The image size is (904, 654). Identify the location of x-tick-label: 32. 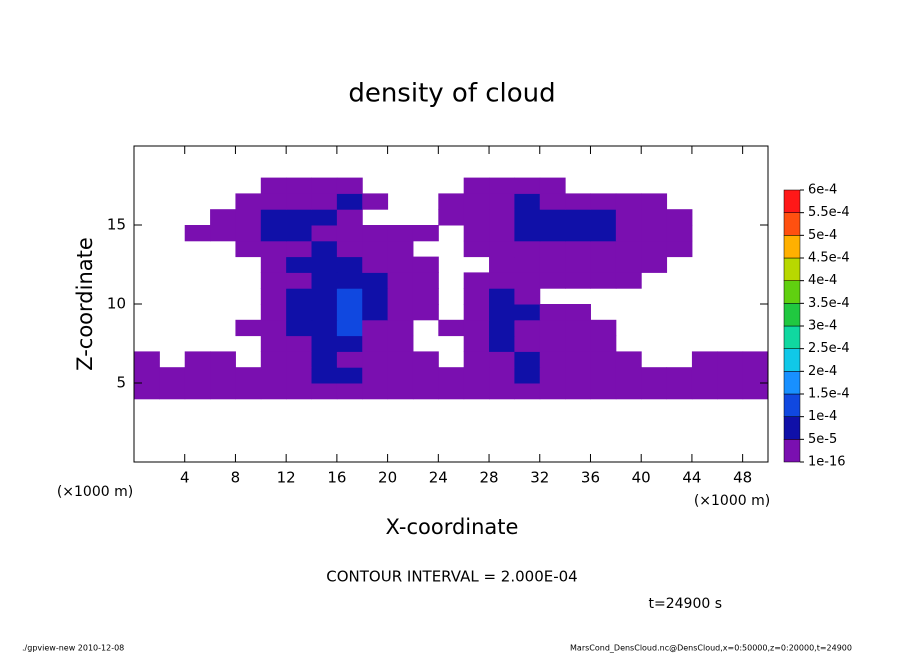
(539, 478).